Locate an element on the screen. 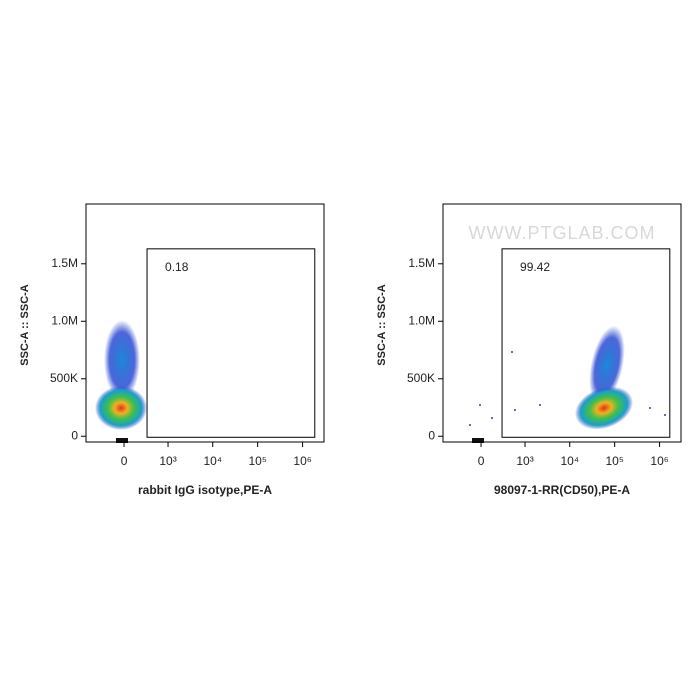  x-axis-label: rabbit IgG isotype,PE-A is located at coordinates (205, 490).